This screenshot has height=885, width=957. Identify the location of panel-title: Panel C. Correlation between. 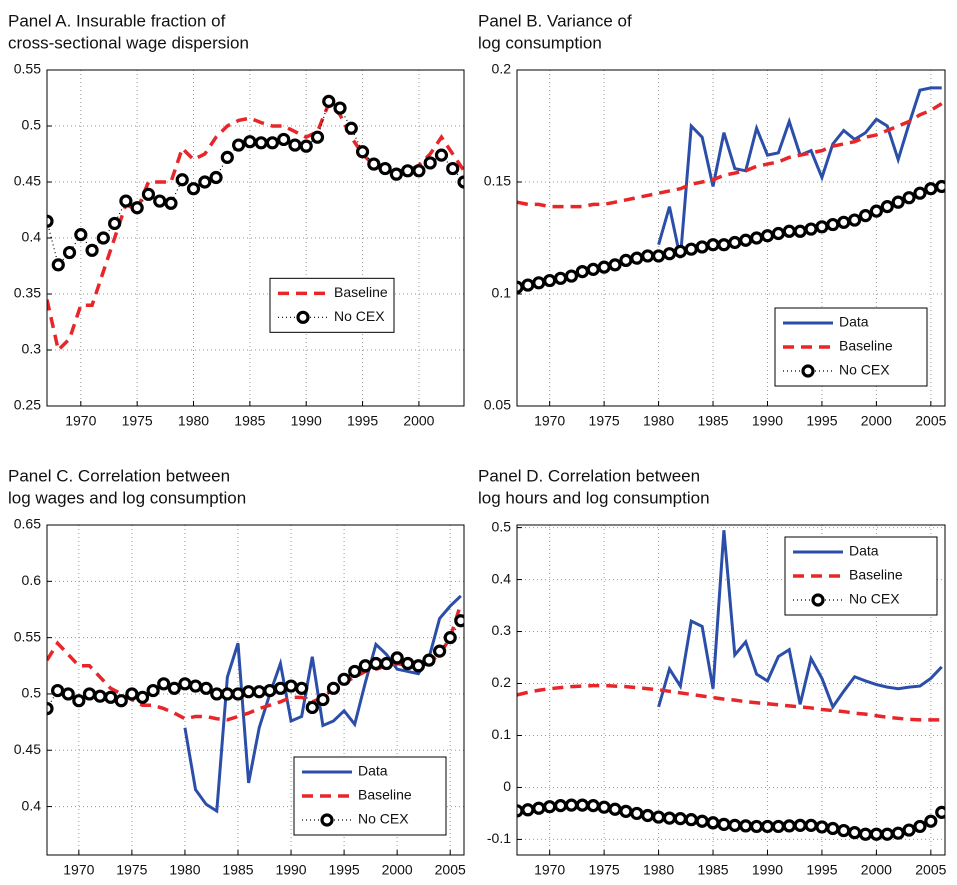
(119, 475).